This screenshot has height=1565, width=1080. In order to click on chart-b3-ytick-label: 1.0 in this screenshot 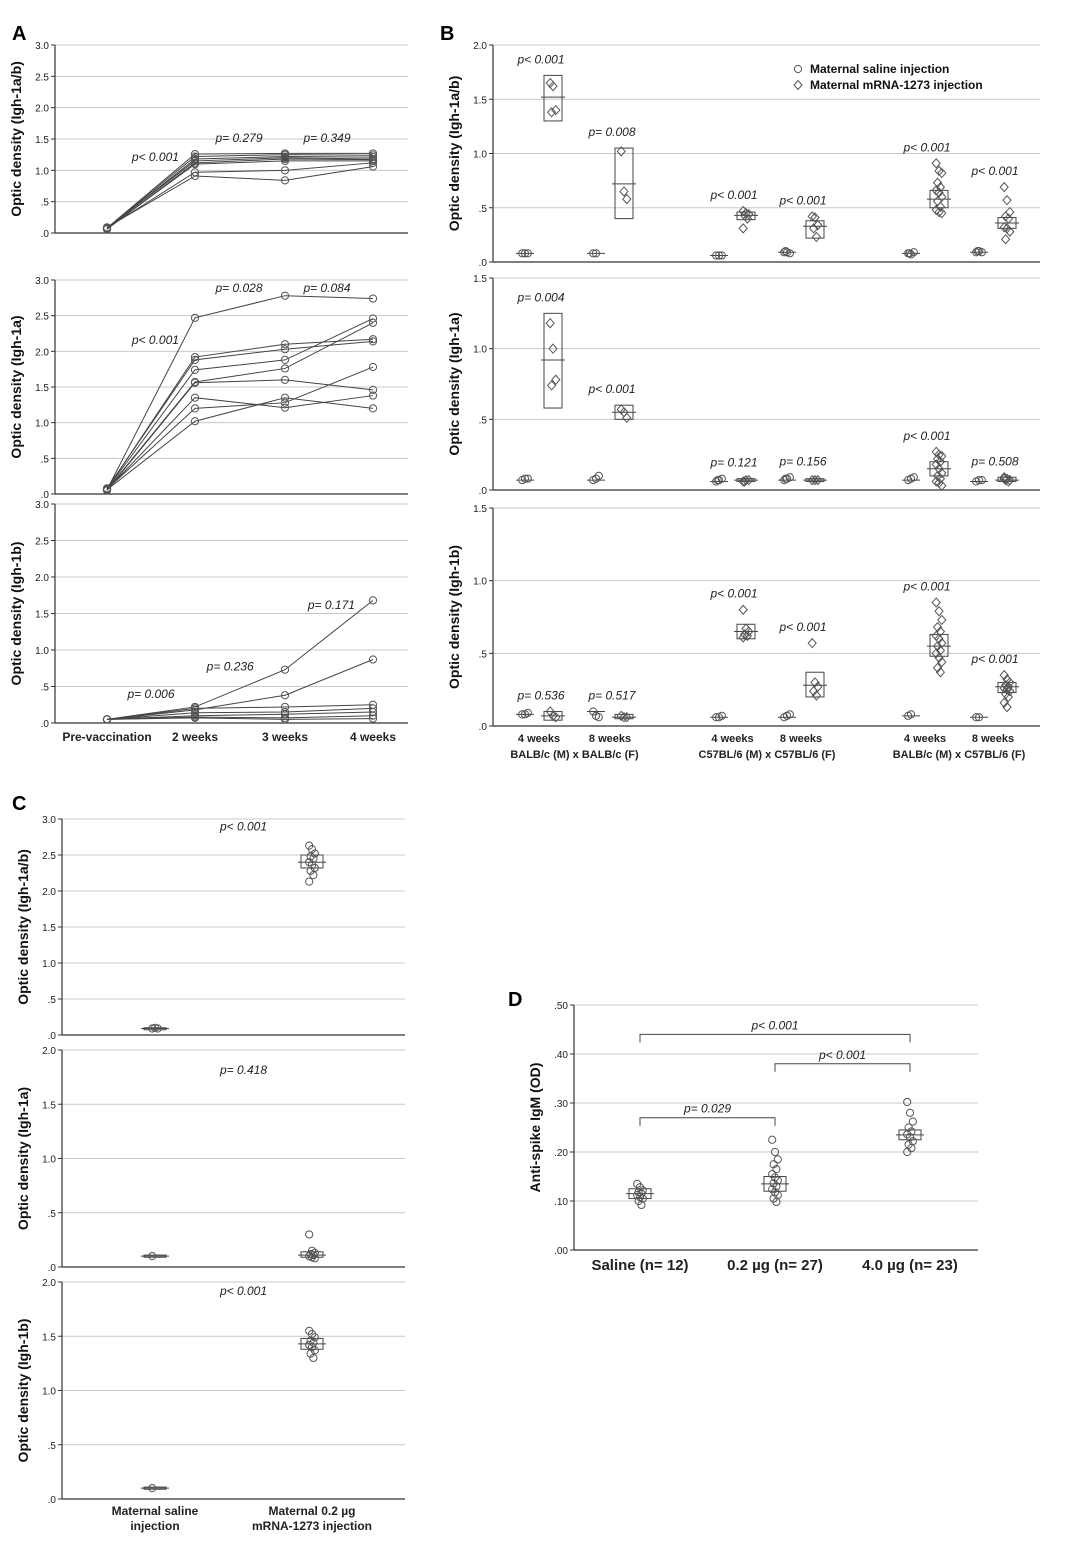, I will do `click(480, 582)`.